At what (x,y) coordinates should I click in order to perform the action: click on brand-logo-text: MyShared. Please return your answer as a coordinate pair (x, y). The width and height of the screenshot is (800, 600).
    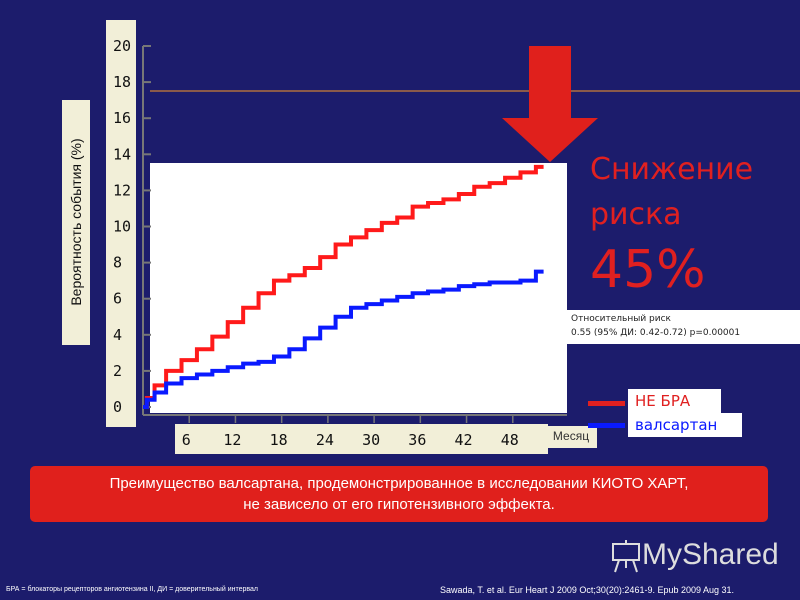
    Looking at the image, I should click on (710, 554).